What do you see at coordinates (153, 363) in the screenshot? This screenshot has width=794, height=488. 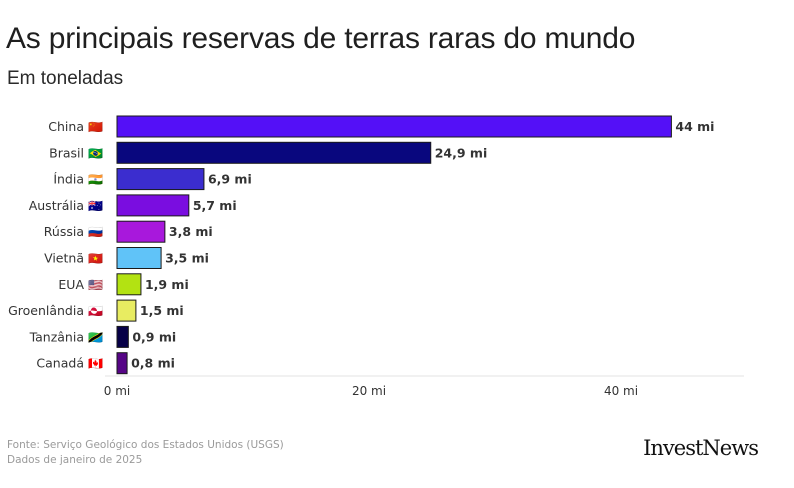 I see `value-label-canada: 0,8 mi` at bounding box center [153, 363].